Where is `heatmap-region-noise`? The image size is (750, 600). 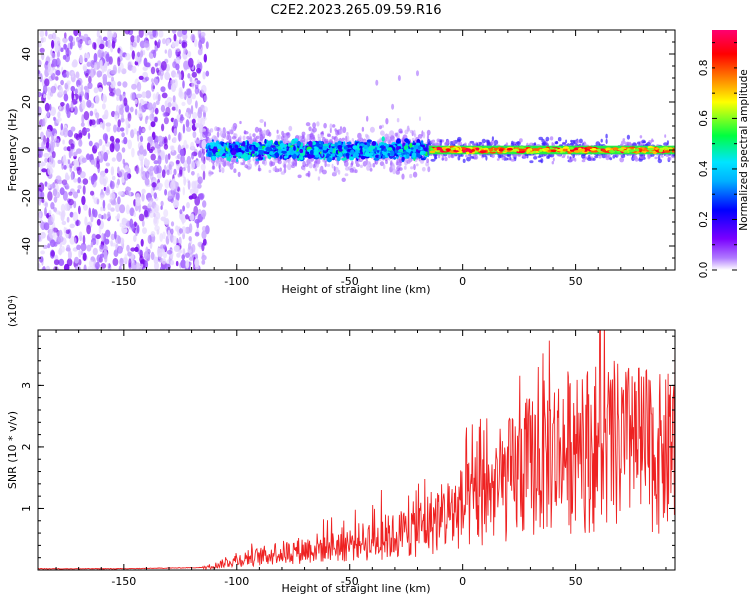 heatmap-region-noise is located at coordinates (124, 150).